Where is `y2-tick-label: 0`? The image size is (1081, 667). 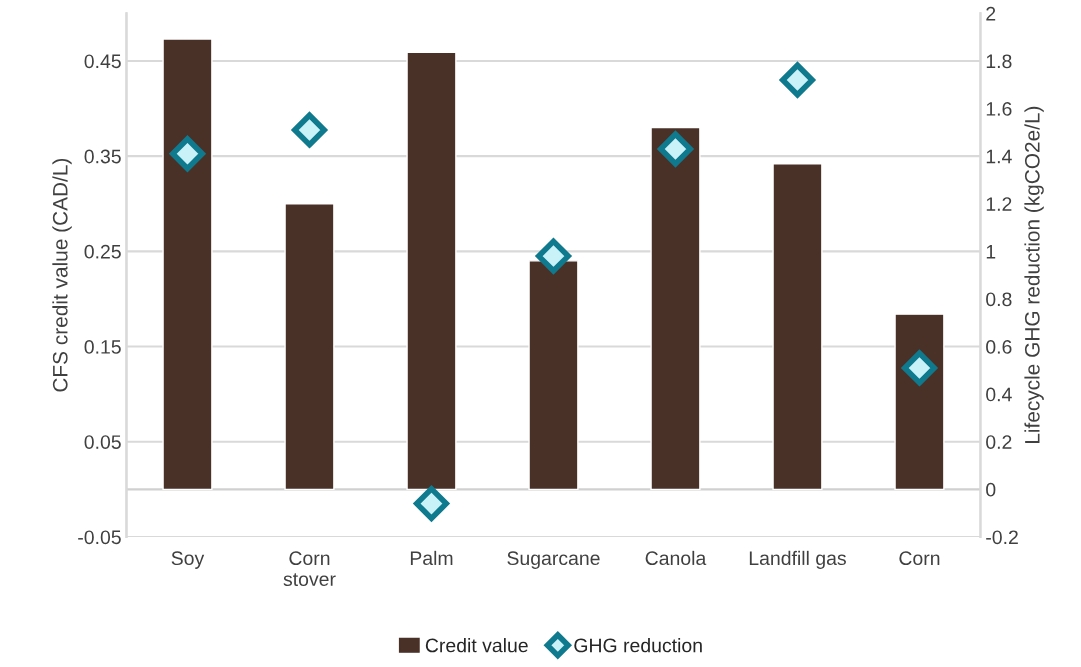
y2-tick-label: 0 is located at coordinates (991, 489).